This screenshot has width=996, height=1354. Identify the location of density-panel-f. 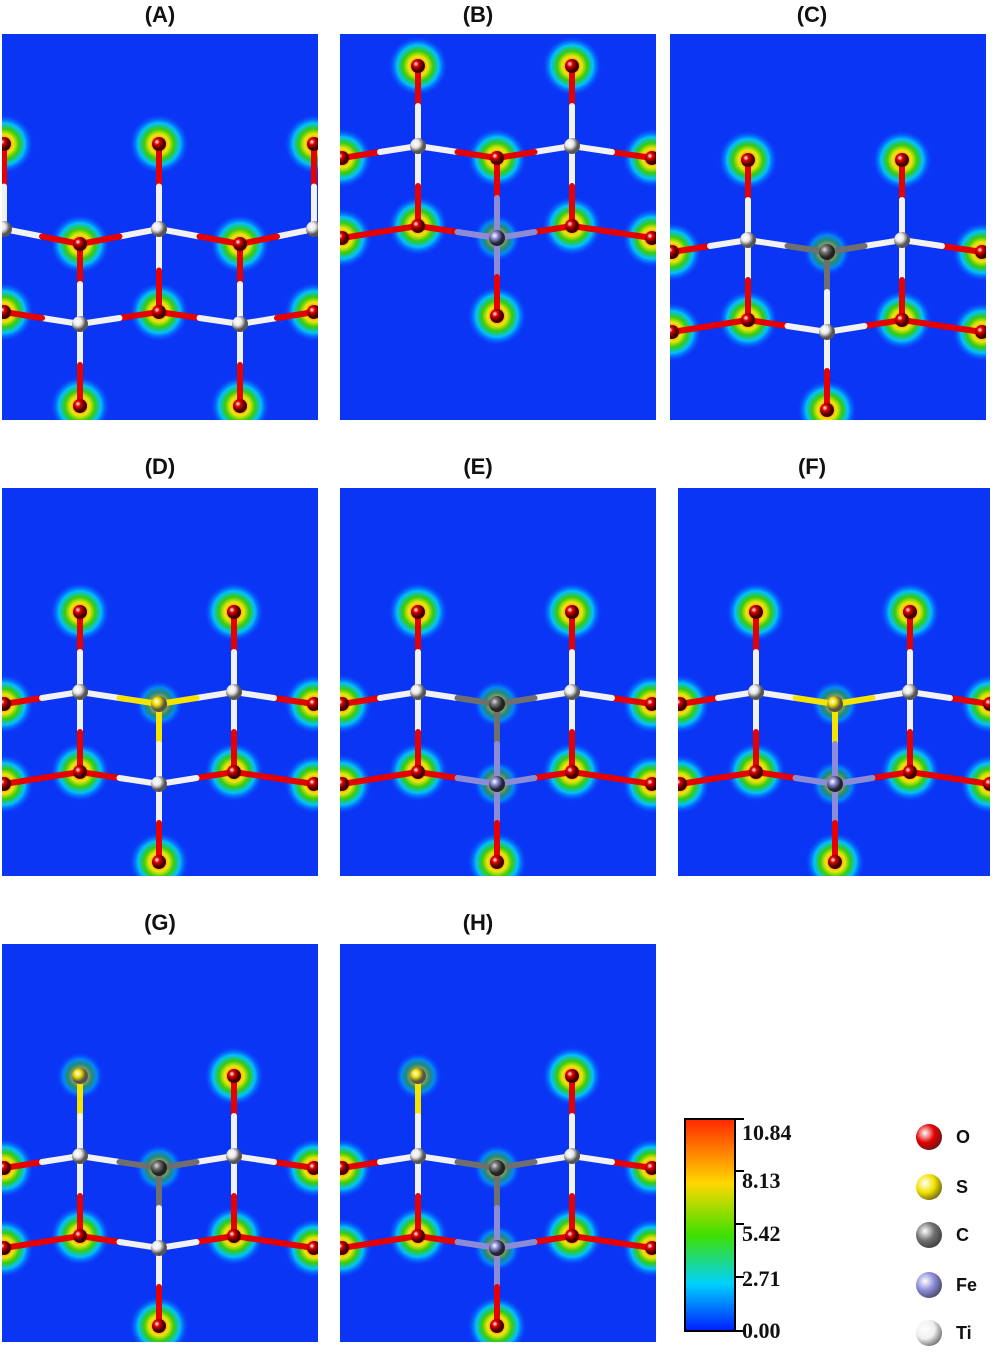
(834, 682).